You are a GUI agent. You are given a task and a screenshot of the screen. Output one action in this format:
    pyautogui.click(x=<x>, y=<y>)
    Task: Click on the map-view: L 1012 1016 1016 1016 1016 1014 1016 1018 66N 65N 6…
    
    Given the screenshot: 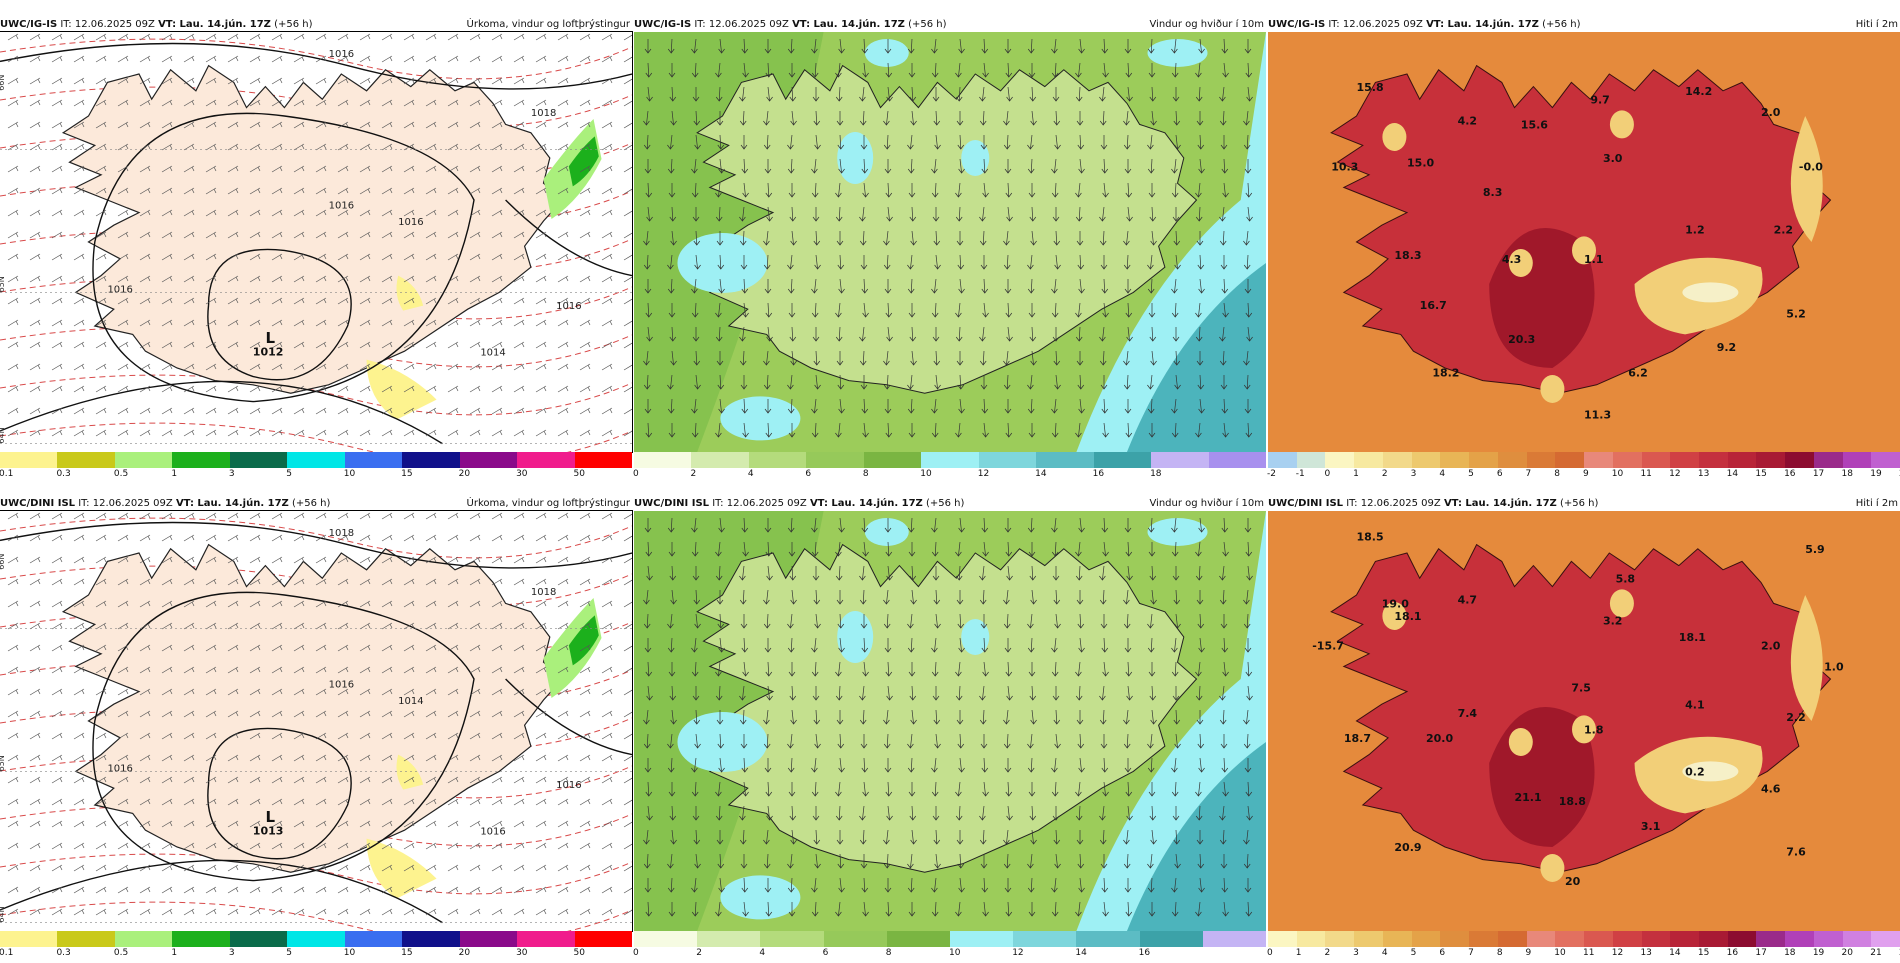 What is the action you would take?
    pyautogui.click(x=316, y=242)
    